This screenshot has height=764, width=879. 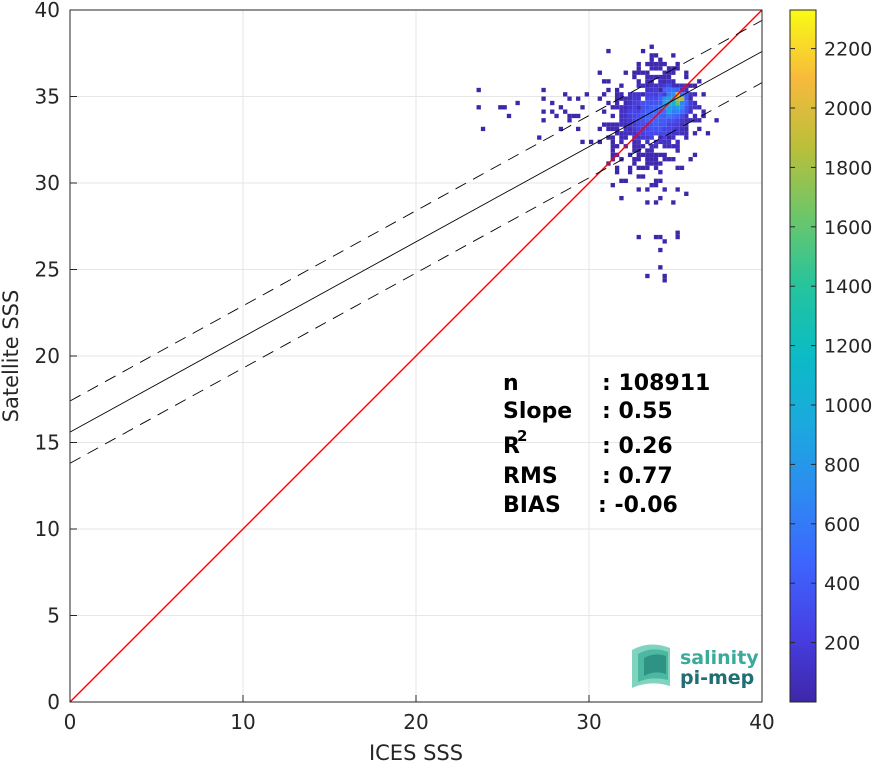 I want to click on colorbar-ticks: 200 400 600 800 1000 1200 1400 1600 1800 2000 2200, so click(x=831, y=347).